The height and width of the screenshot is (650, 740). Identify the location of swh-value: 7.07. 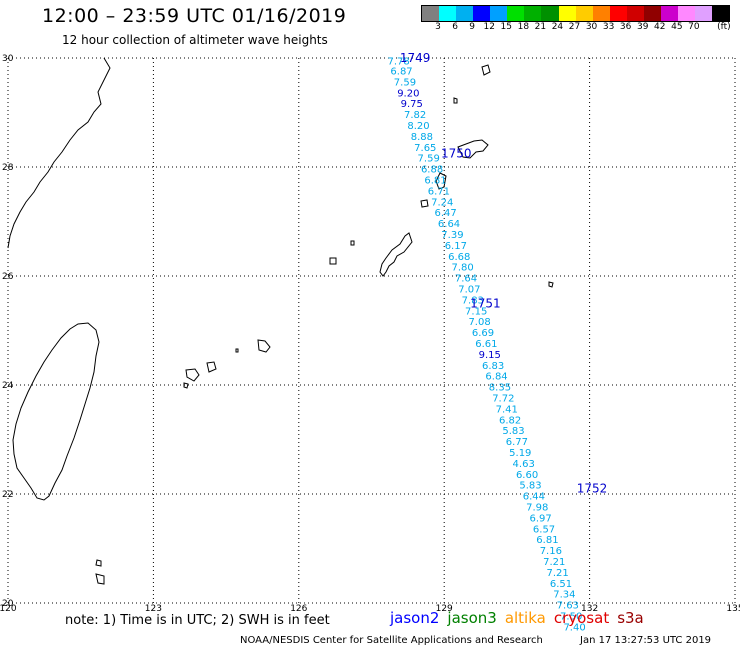
(469, 290).